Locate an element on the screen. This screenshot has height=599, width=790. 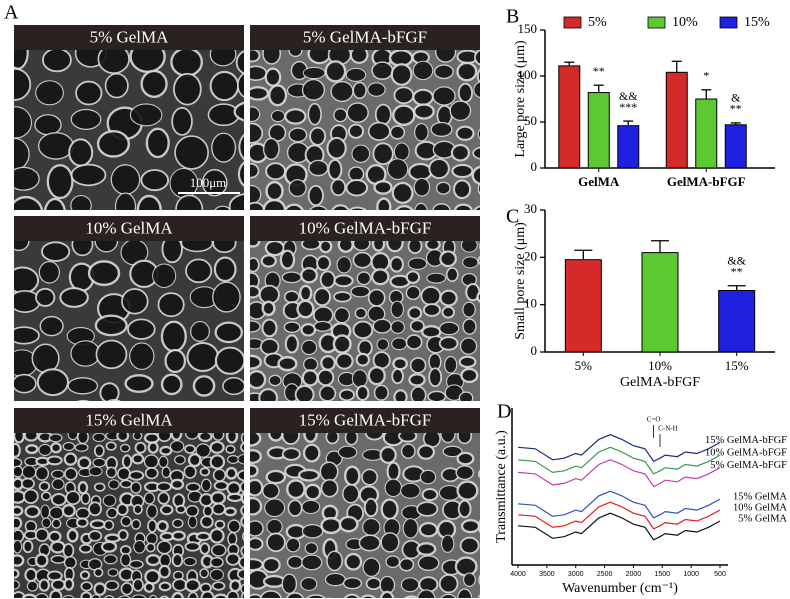
panel-label: C is located at coordinates (512, 217).